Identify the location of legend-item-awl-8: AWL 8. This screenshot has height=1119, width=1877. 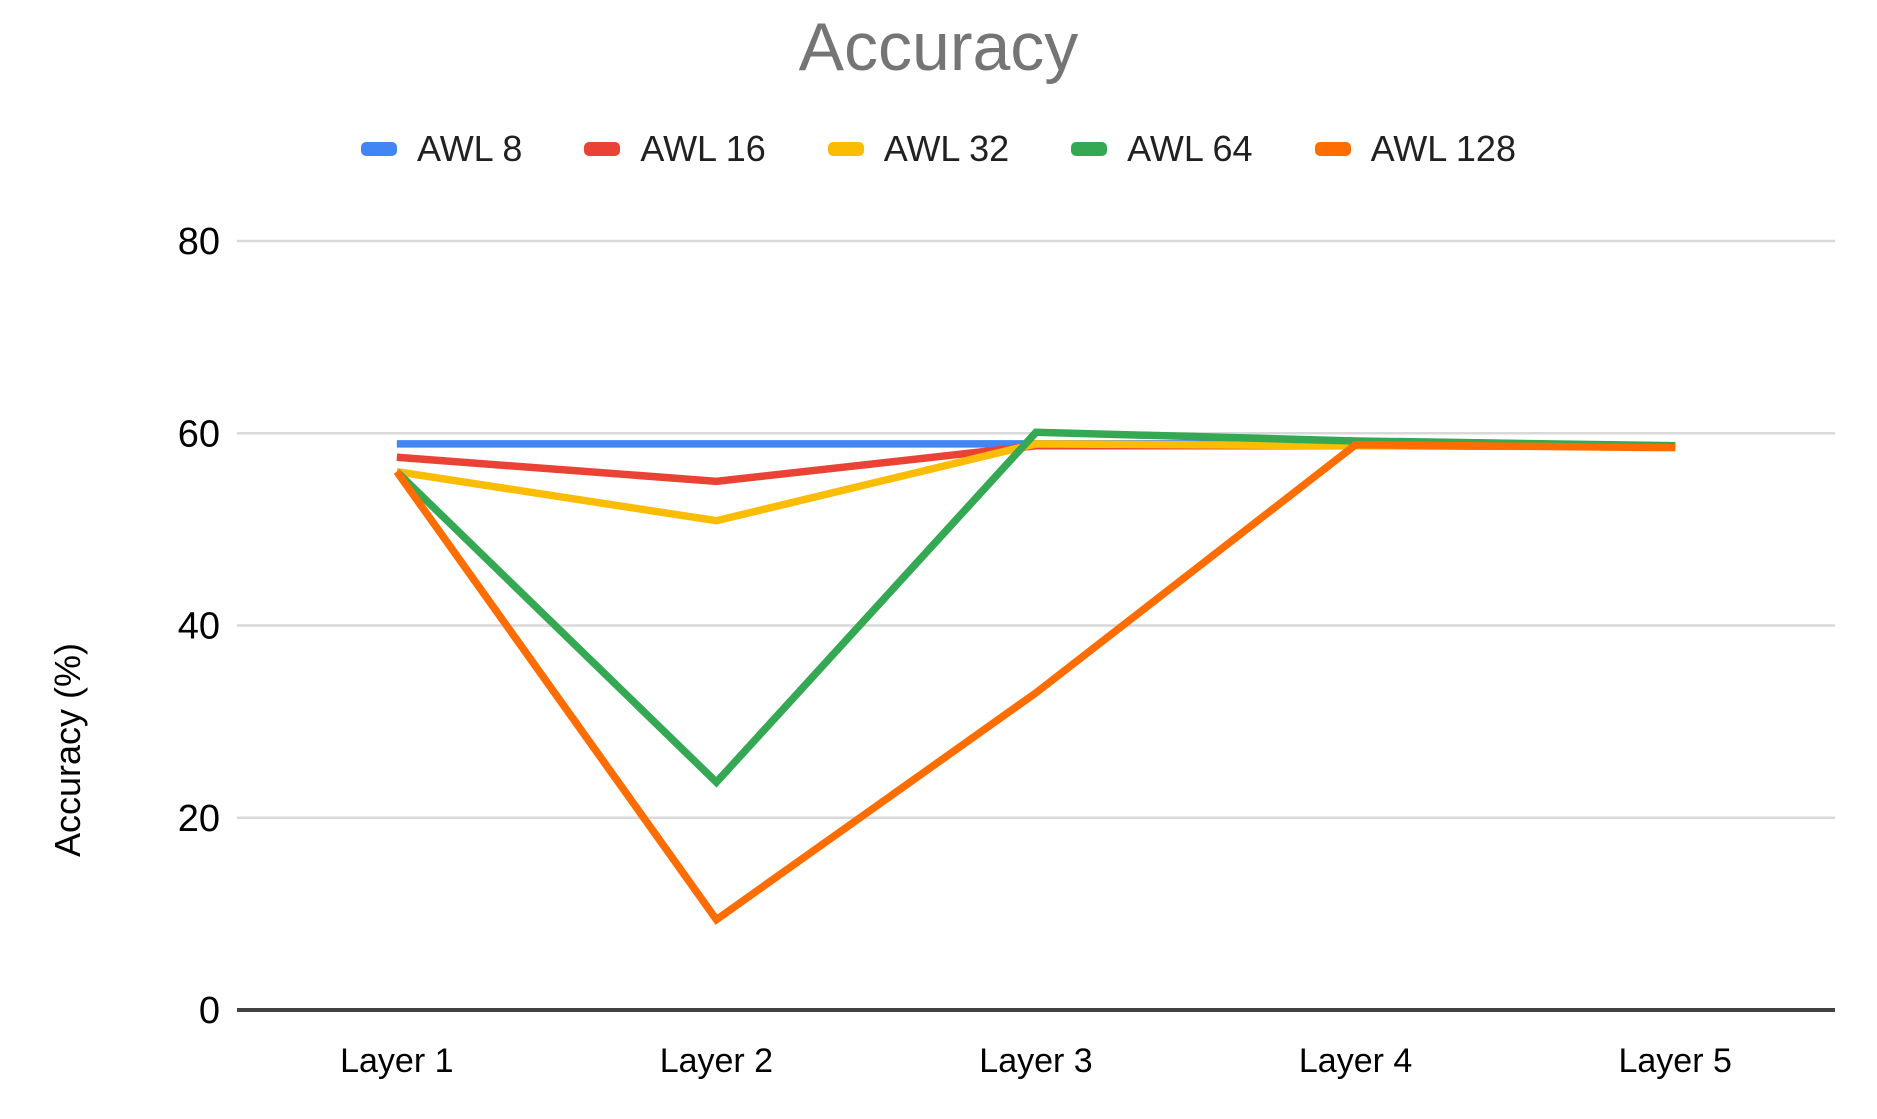
(441, 149).